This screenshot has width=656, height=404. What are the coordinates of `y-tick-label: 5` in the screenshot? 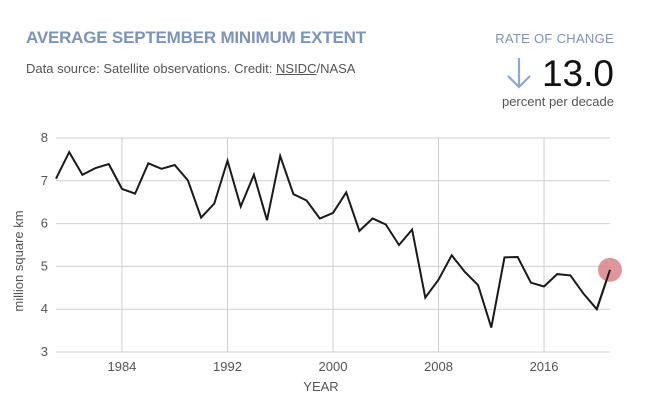 It's located at (44, 265).